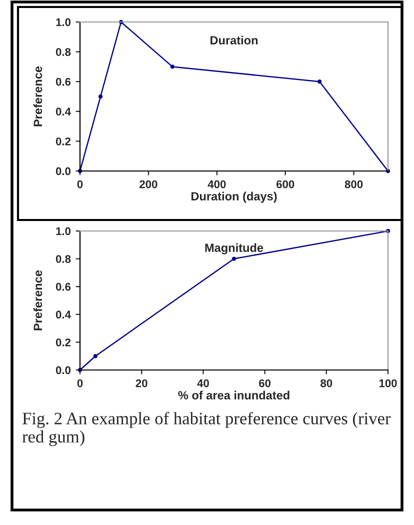 The height and width of the screenshot is (525, 414). Describe the element at coordinates (353, 184) in the screenshot. I see `x-tick-label: 800` at that location.